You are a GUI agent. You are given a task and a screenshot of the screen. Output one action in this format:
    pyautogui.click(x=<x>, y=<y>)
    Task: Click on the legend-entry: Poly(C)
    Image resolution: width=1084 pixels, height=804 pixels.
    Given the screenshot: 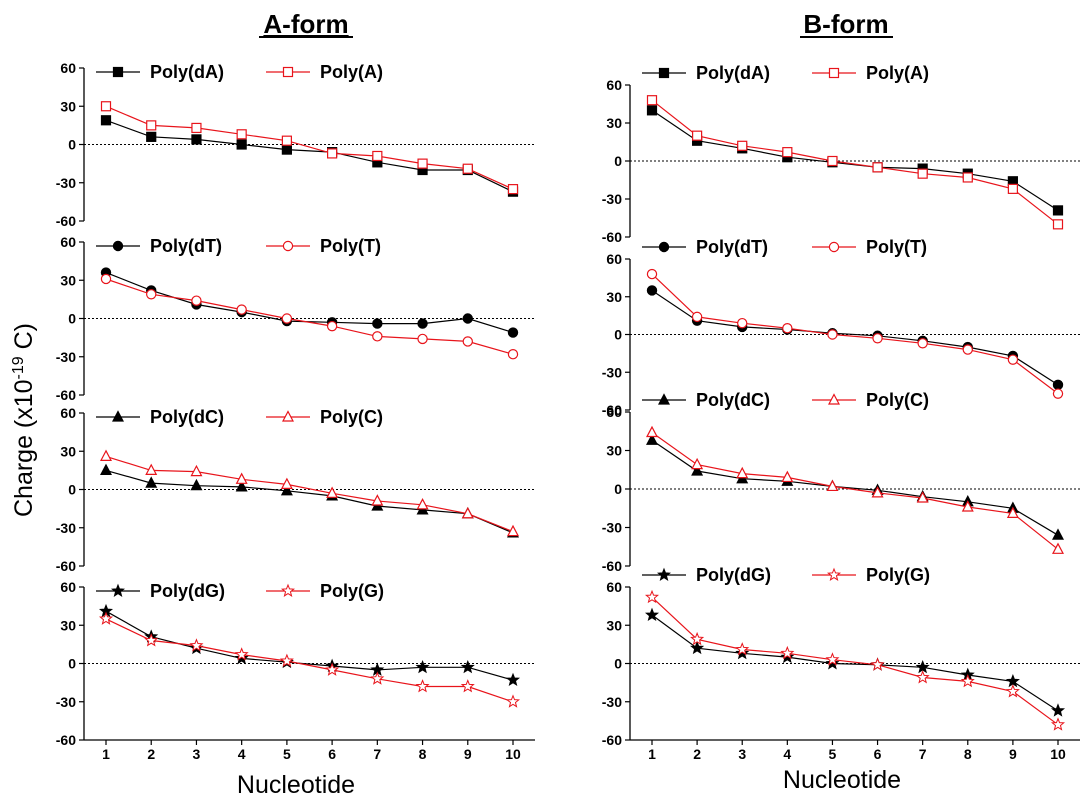 What is the action you would take?
    pyautogui.click(x=324, y=417)
    